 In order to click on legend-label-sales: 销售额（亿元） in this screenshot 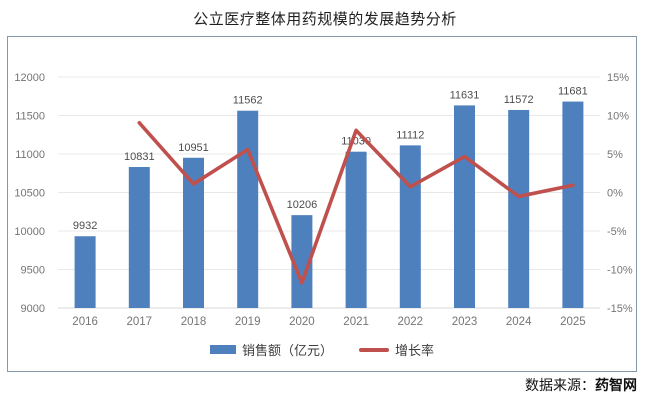, I will do `click(287, 350)`.